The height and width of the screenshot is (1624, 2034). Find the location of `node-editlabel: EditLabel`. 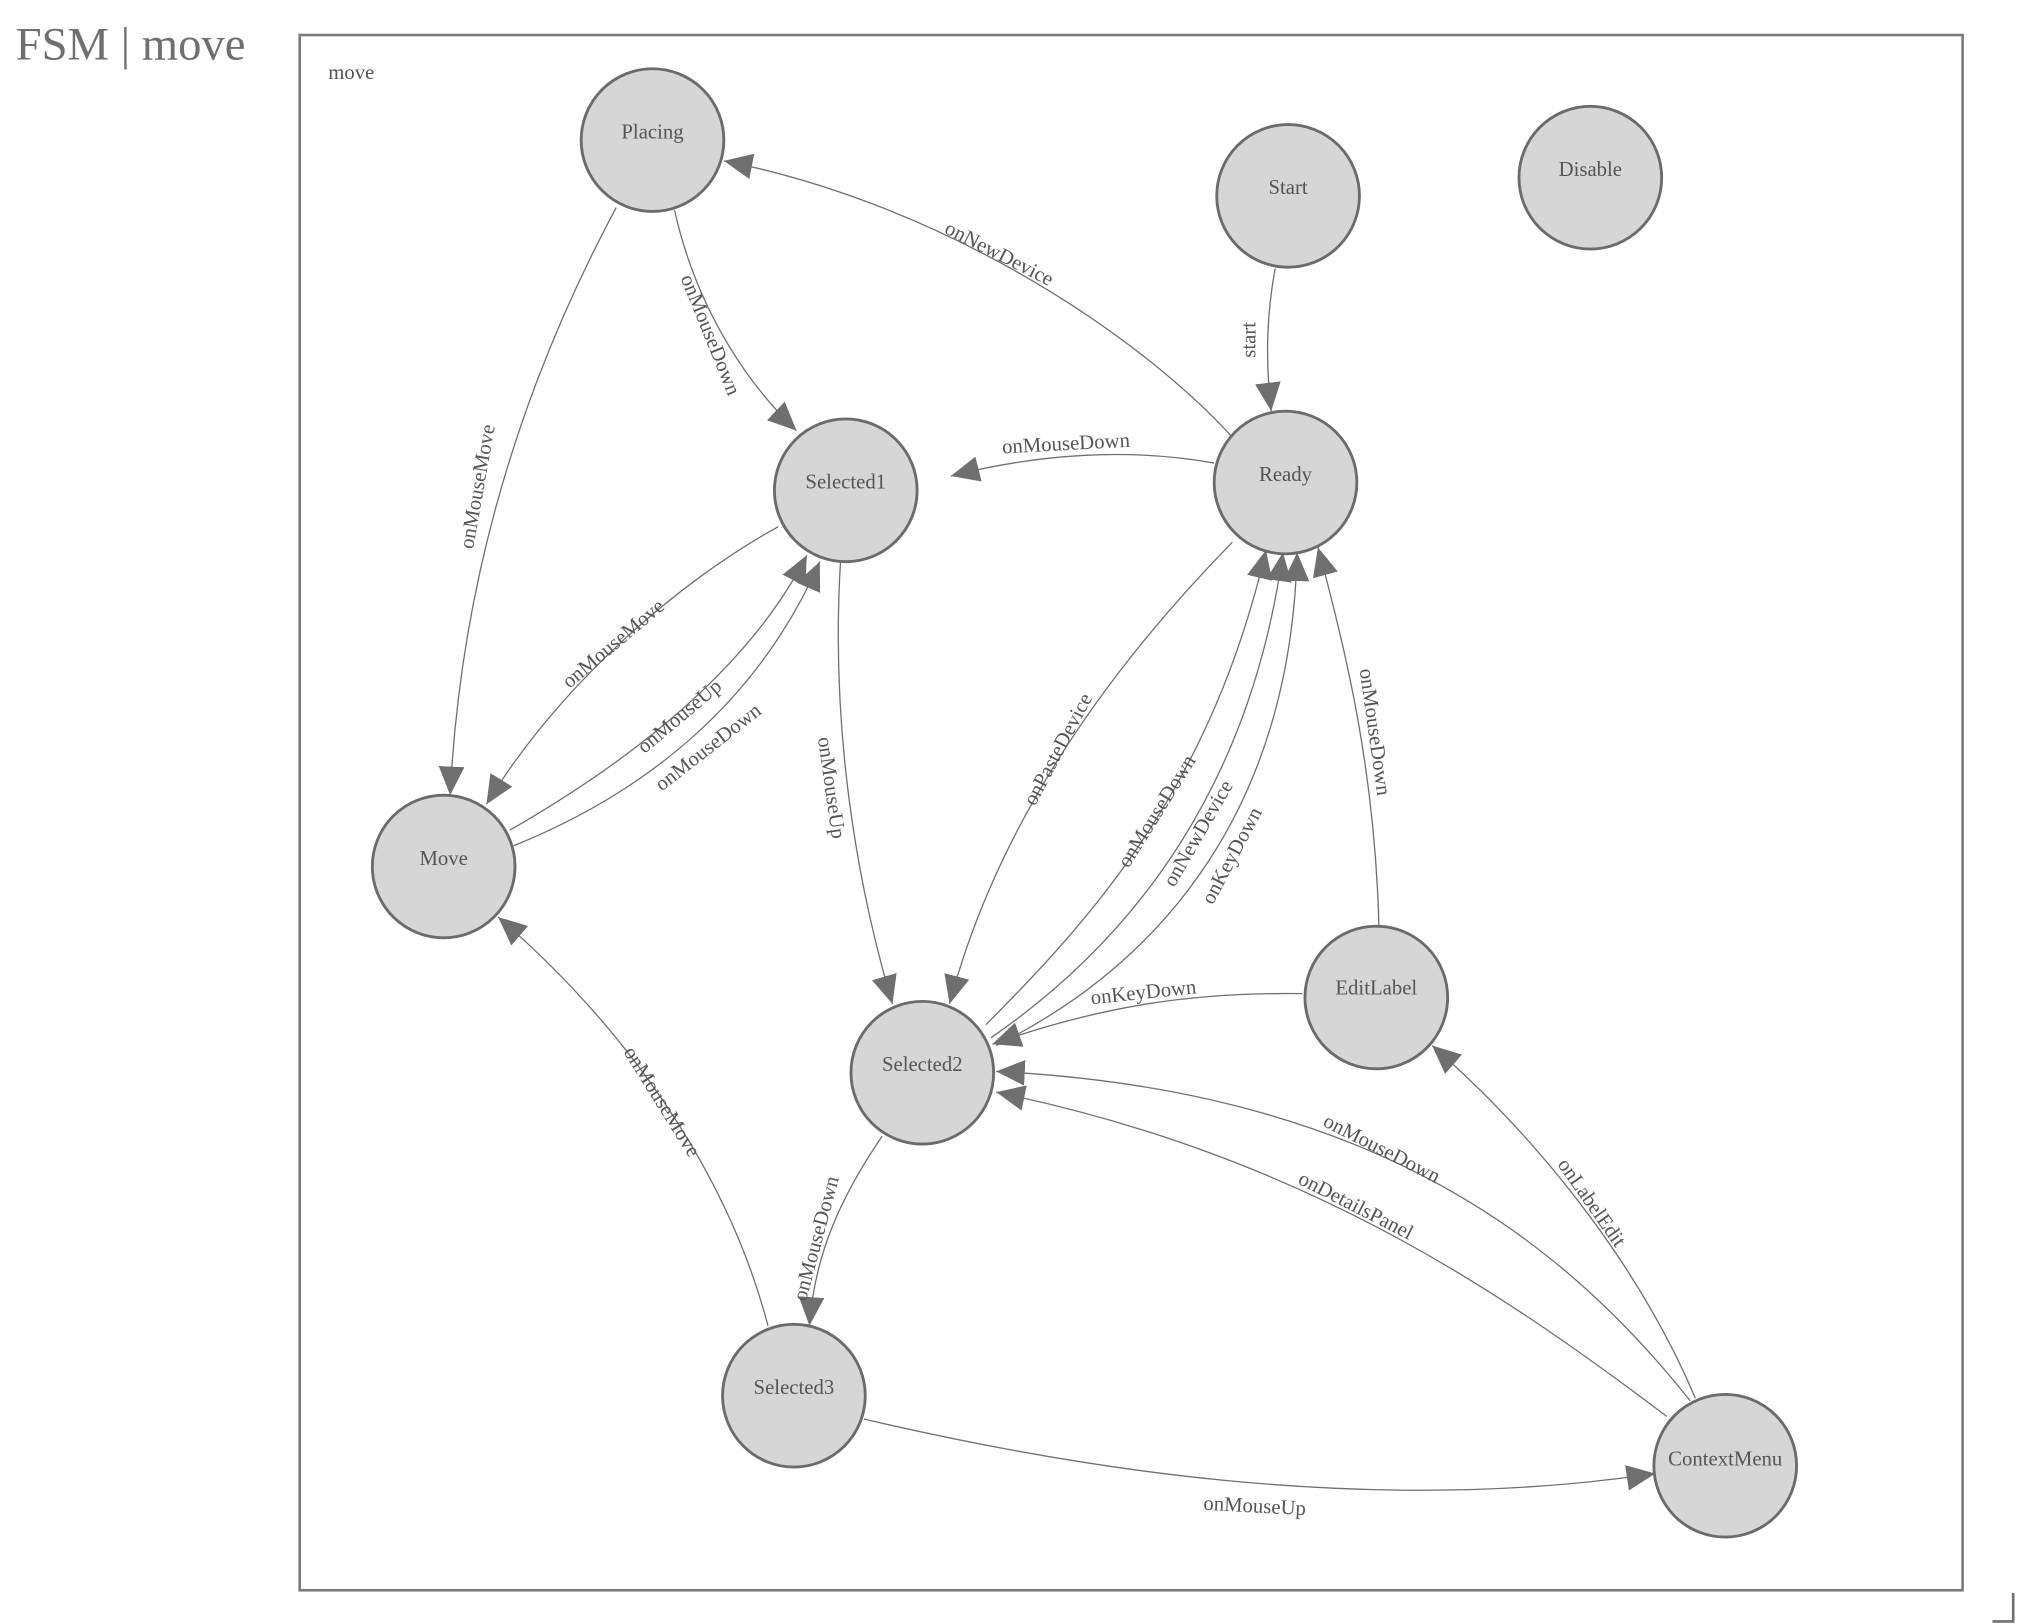

node-editlabel: EditLabel is located at coordinates (1376, 997).